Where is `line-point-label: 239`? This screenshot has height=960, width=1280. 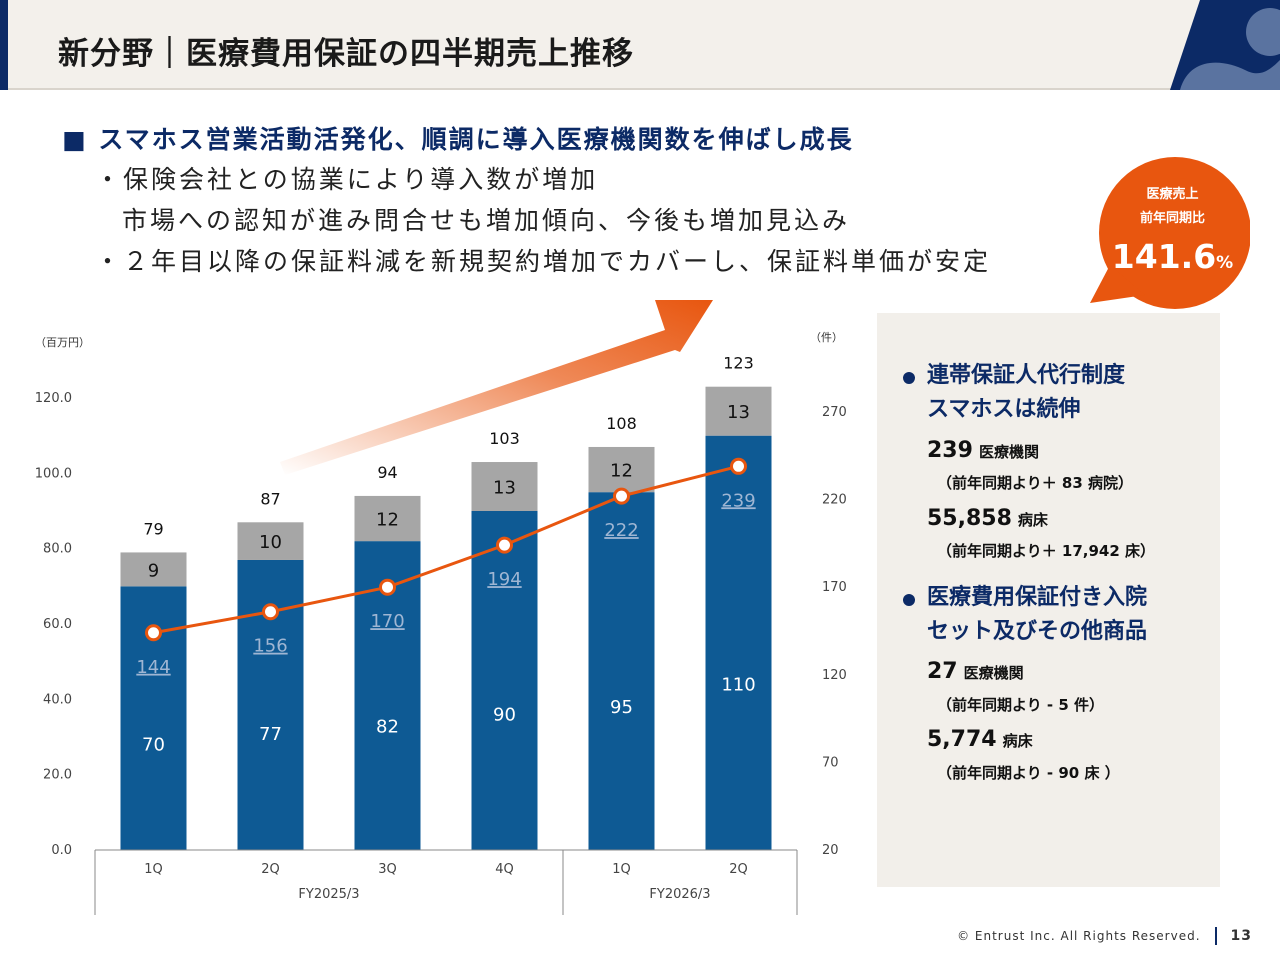
line-point-label: 239 is located at coordinates (738, 500).